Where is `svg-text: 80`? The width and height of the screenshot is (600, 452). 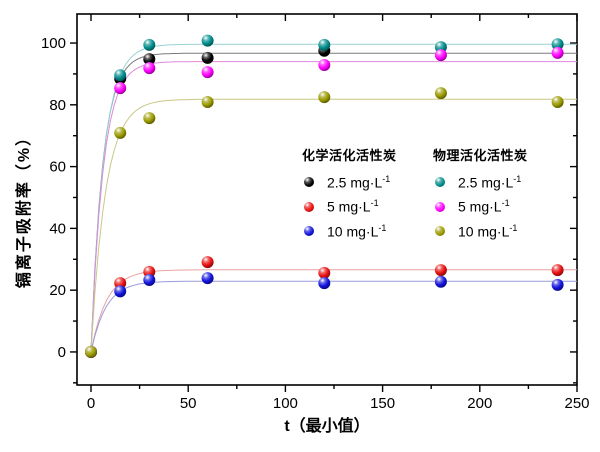
svg-text: 80 is located at coordinates (57, 105).